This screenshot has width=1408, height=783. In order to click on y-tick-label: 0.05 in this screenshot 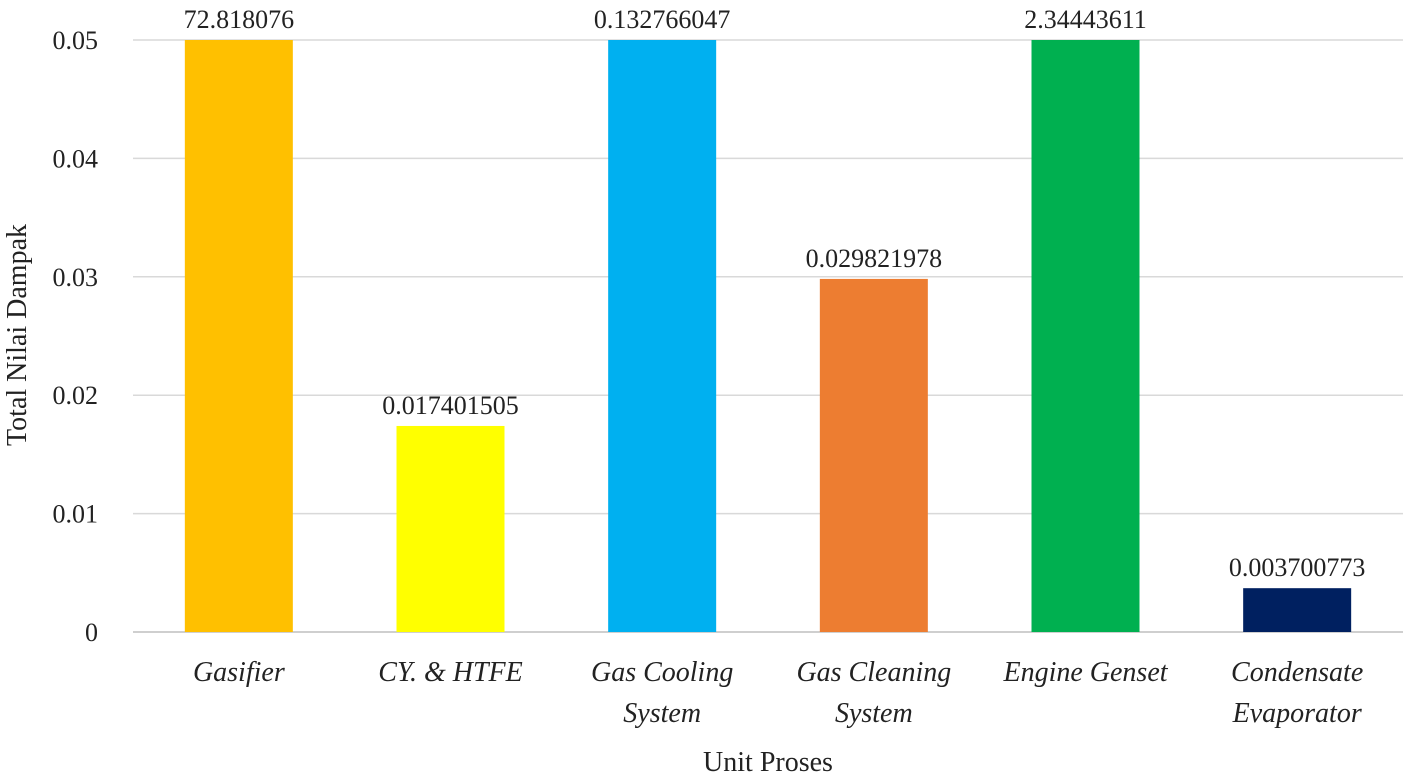, I will do `click(76, 40)`.